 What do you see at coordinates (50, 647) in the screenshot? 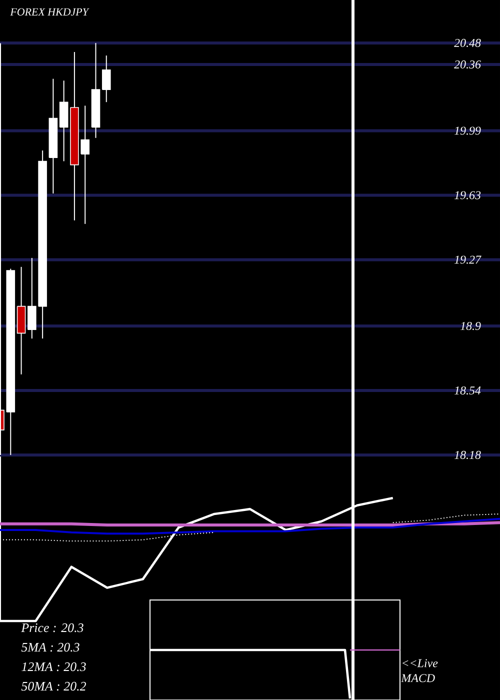
I see `text: 5MA : 20.3` at bounding box center [50, 647].